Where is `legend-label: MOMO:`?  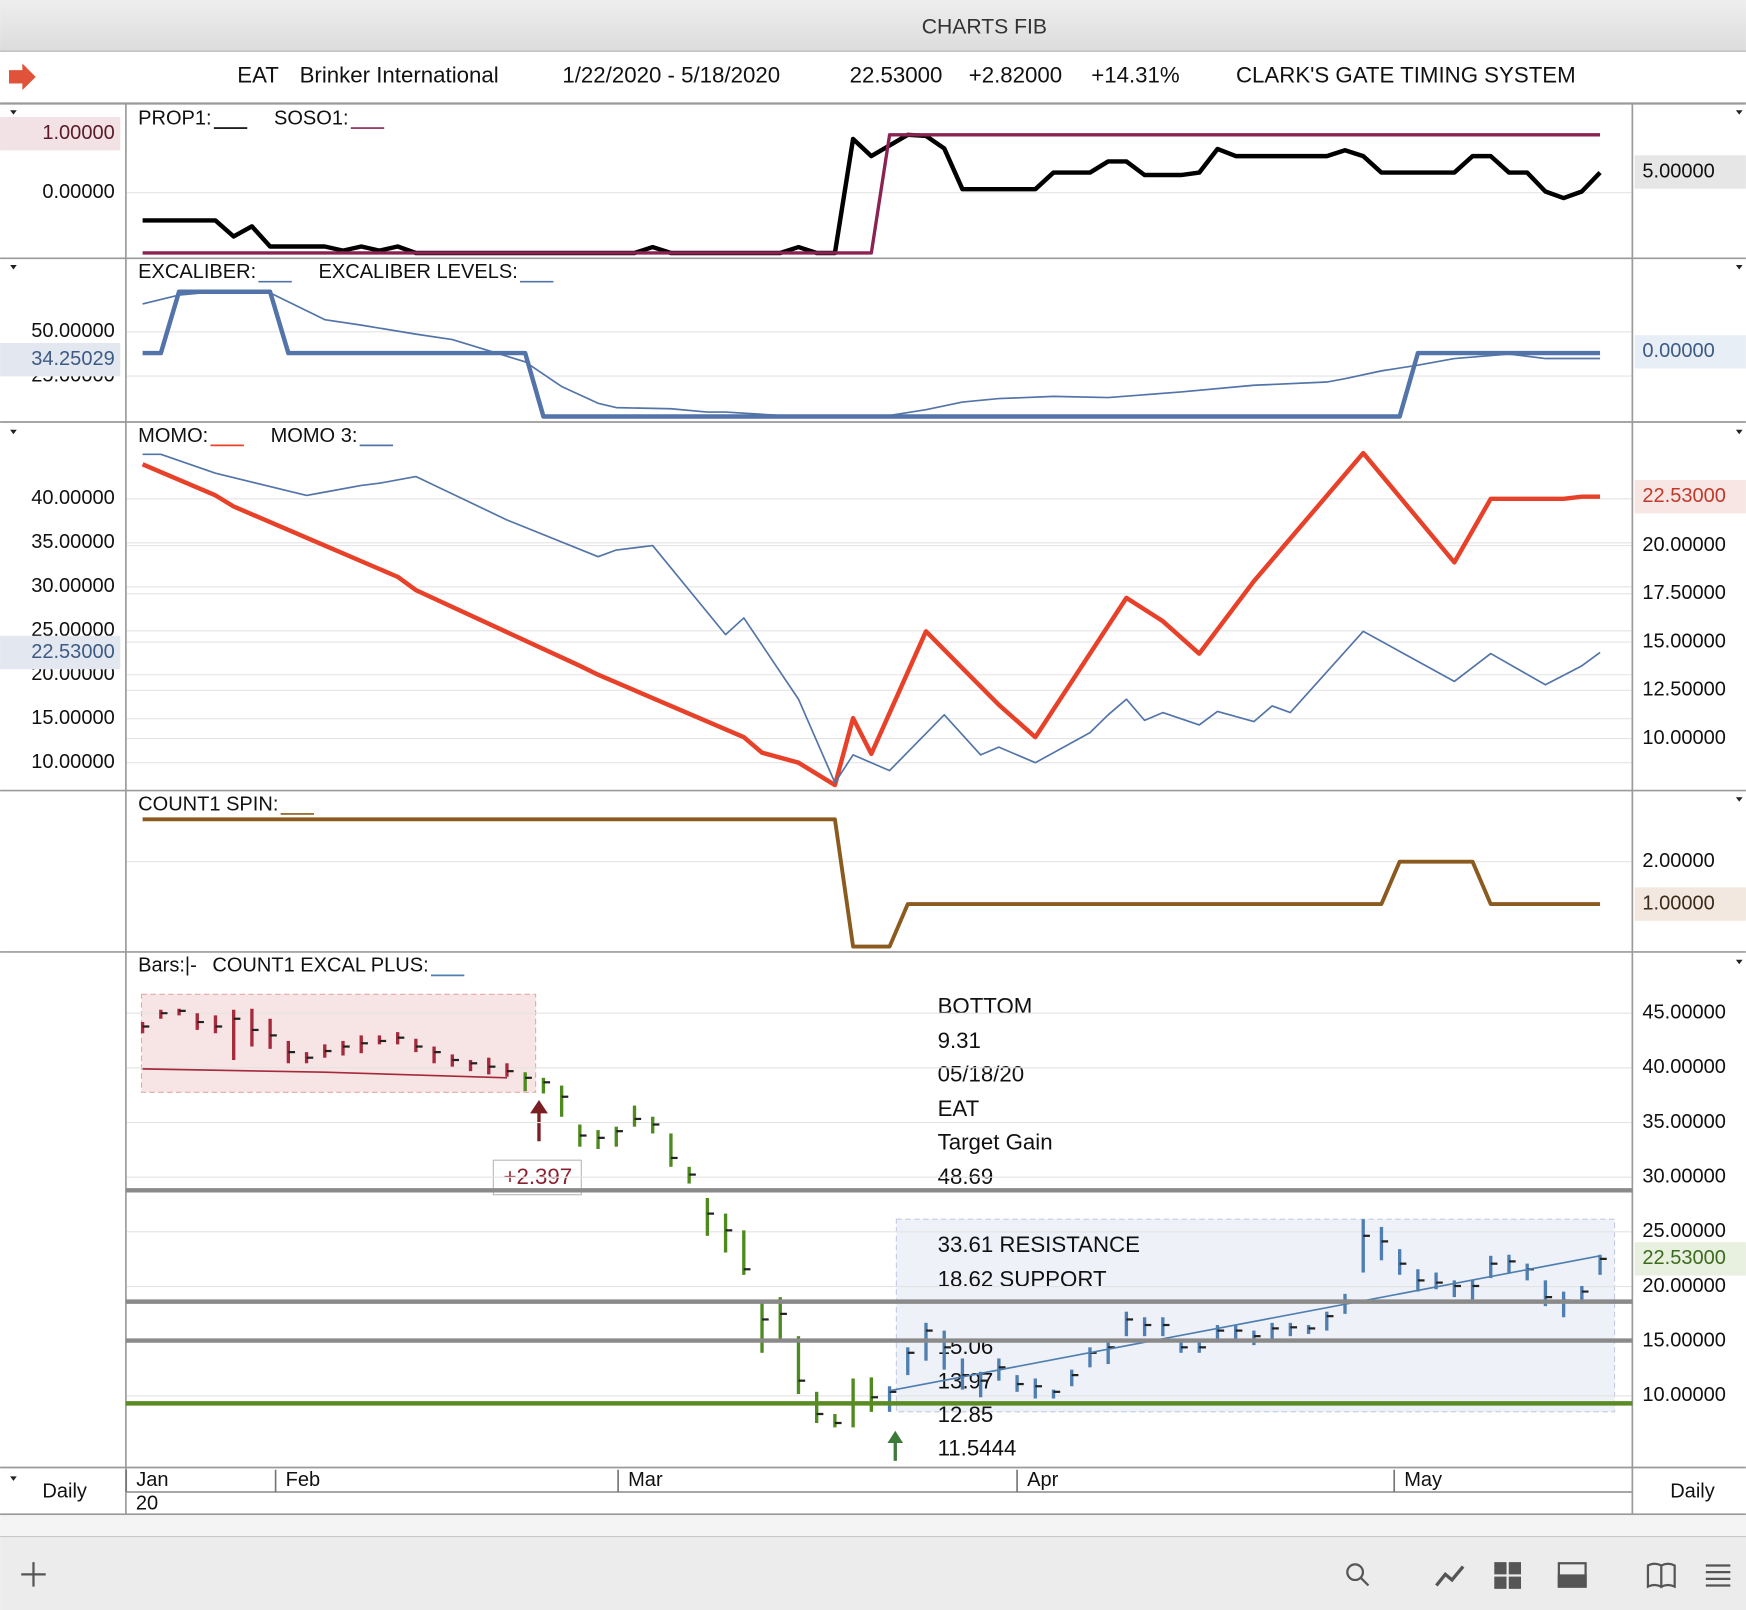
legend-label: MOMO: is located at coordinates (173, 436).